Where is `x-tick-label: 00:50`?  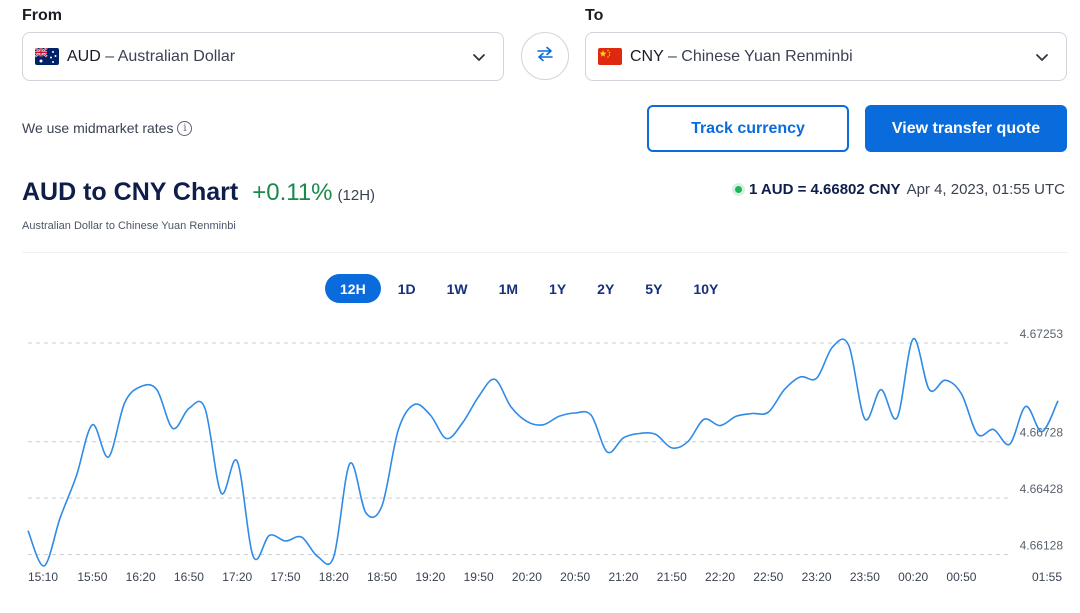 x-tick-label: 00:50 is located at coordinates (961, 577).